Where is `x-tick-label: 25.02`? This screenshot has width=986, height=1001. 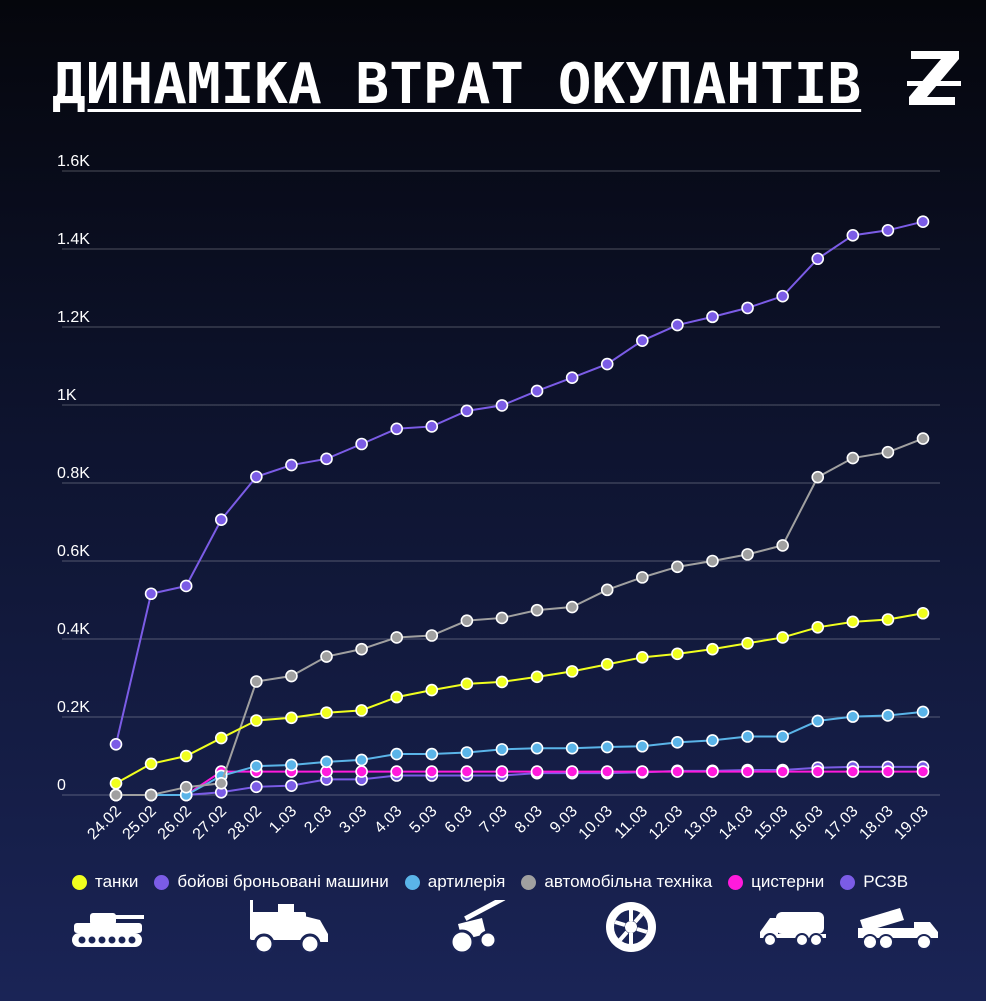
x-tick-label: 25.02 is located at coordinates (140, 823).